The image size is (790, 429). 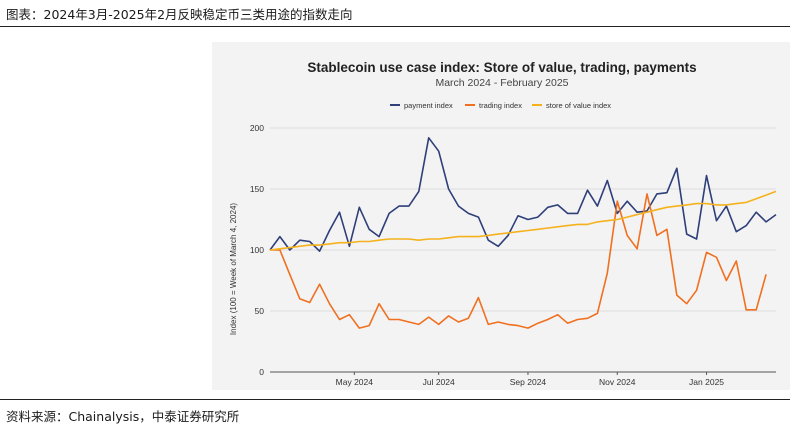 I want to click on x-tick-label: Jul 2024, so click(x=439, y=382).